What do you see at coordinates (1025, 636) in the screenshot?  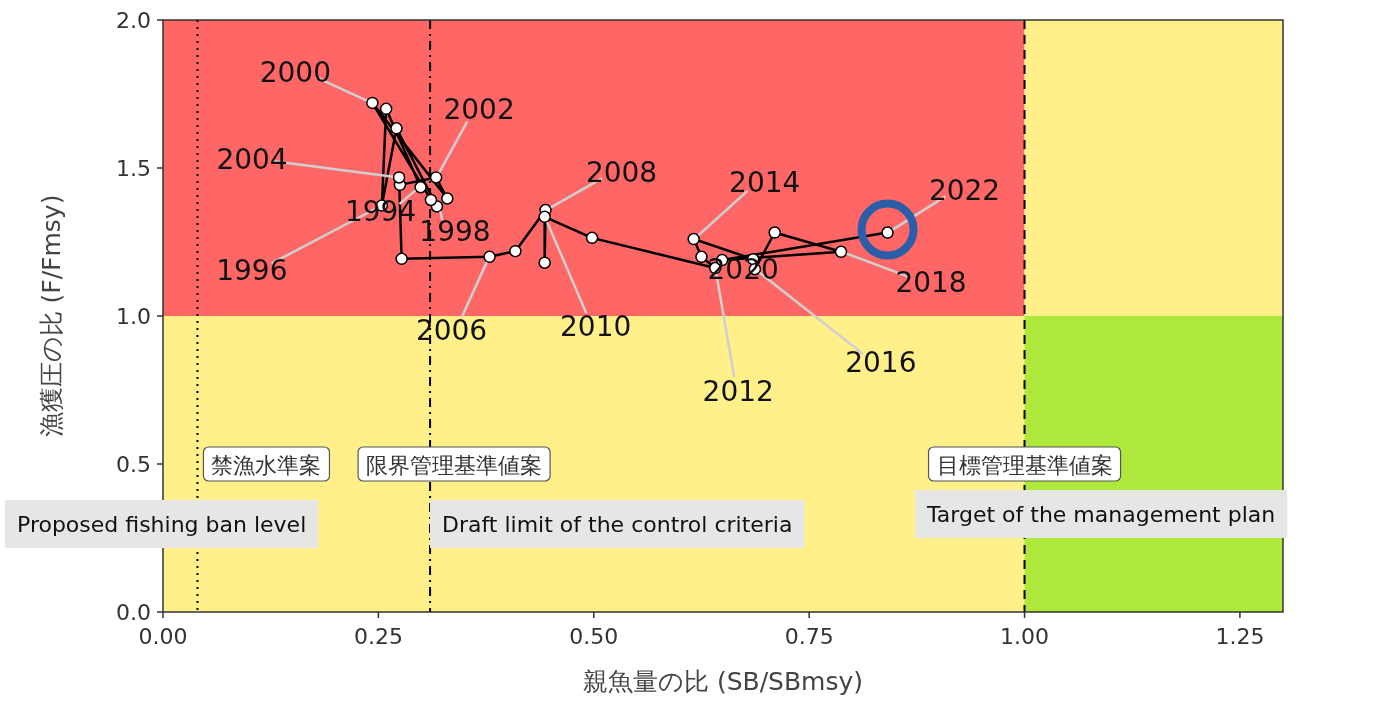 I see `x-tick-label: 1.00` at bounding box center [1025, 636].